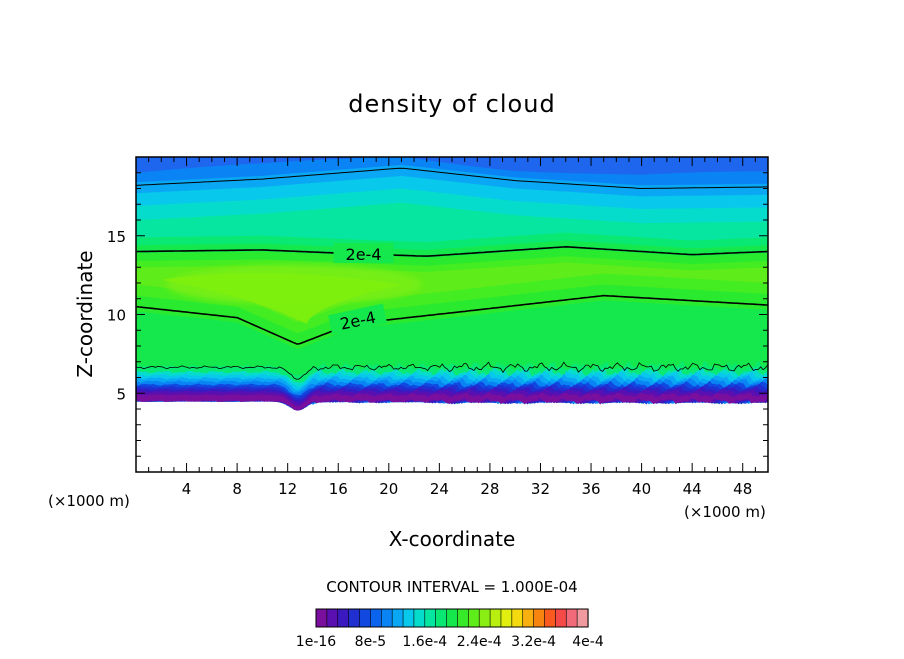 Image resolution: width=904 pixels, height=659 pixels. Describe the element at coordinates (641, 489) in the screenshot. I see `x-tick-label: 40` at that location.